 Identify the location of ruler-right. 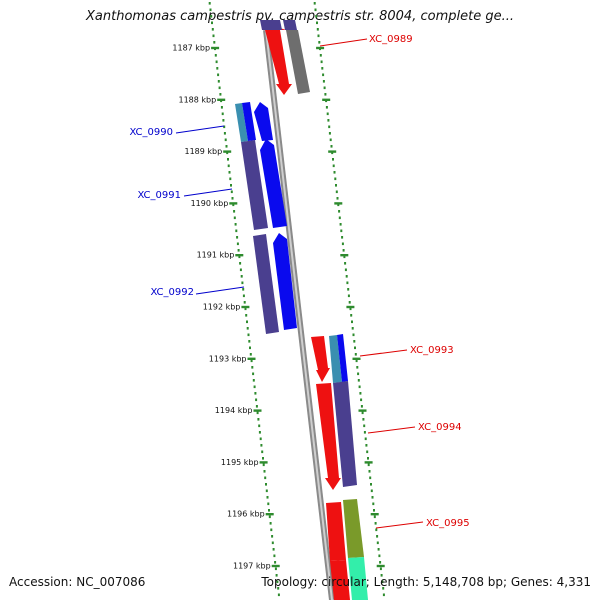
(349, 299).